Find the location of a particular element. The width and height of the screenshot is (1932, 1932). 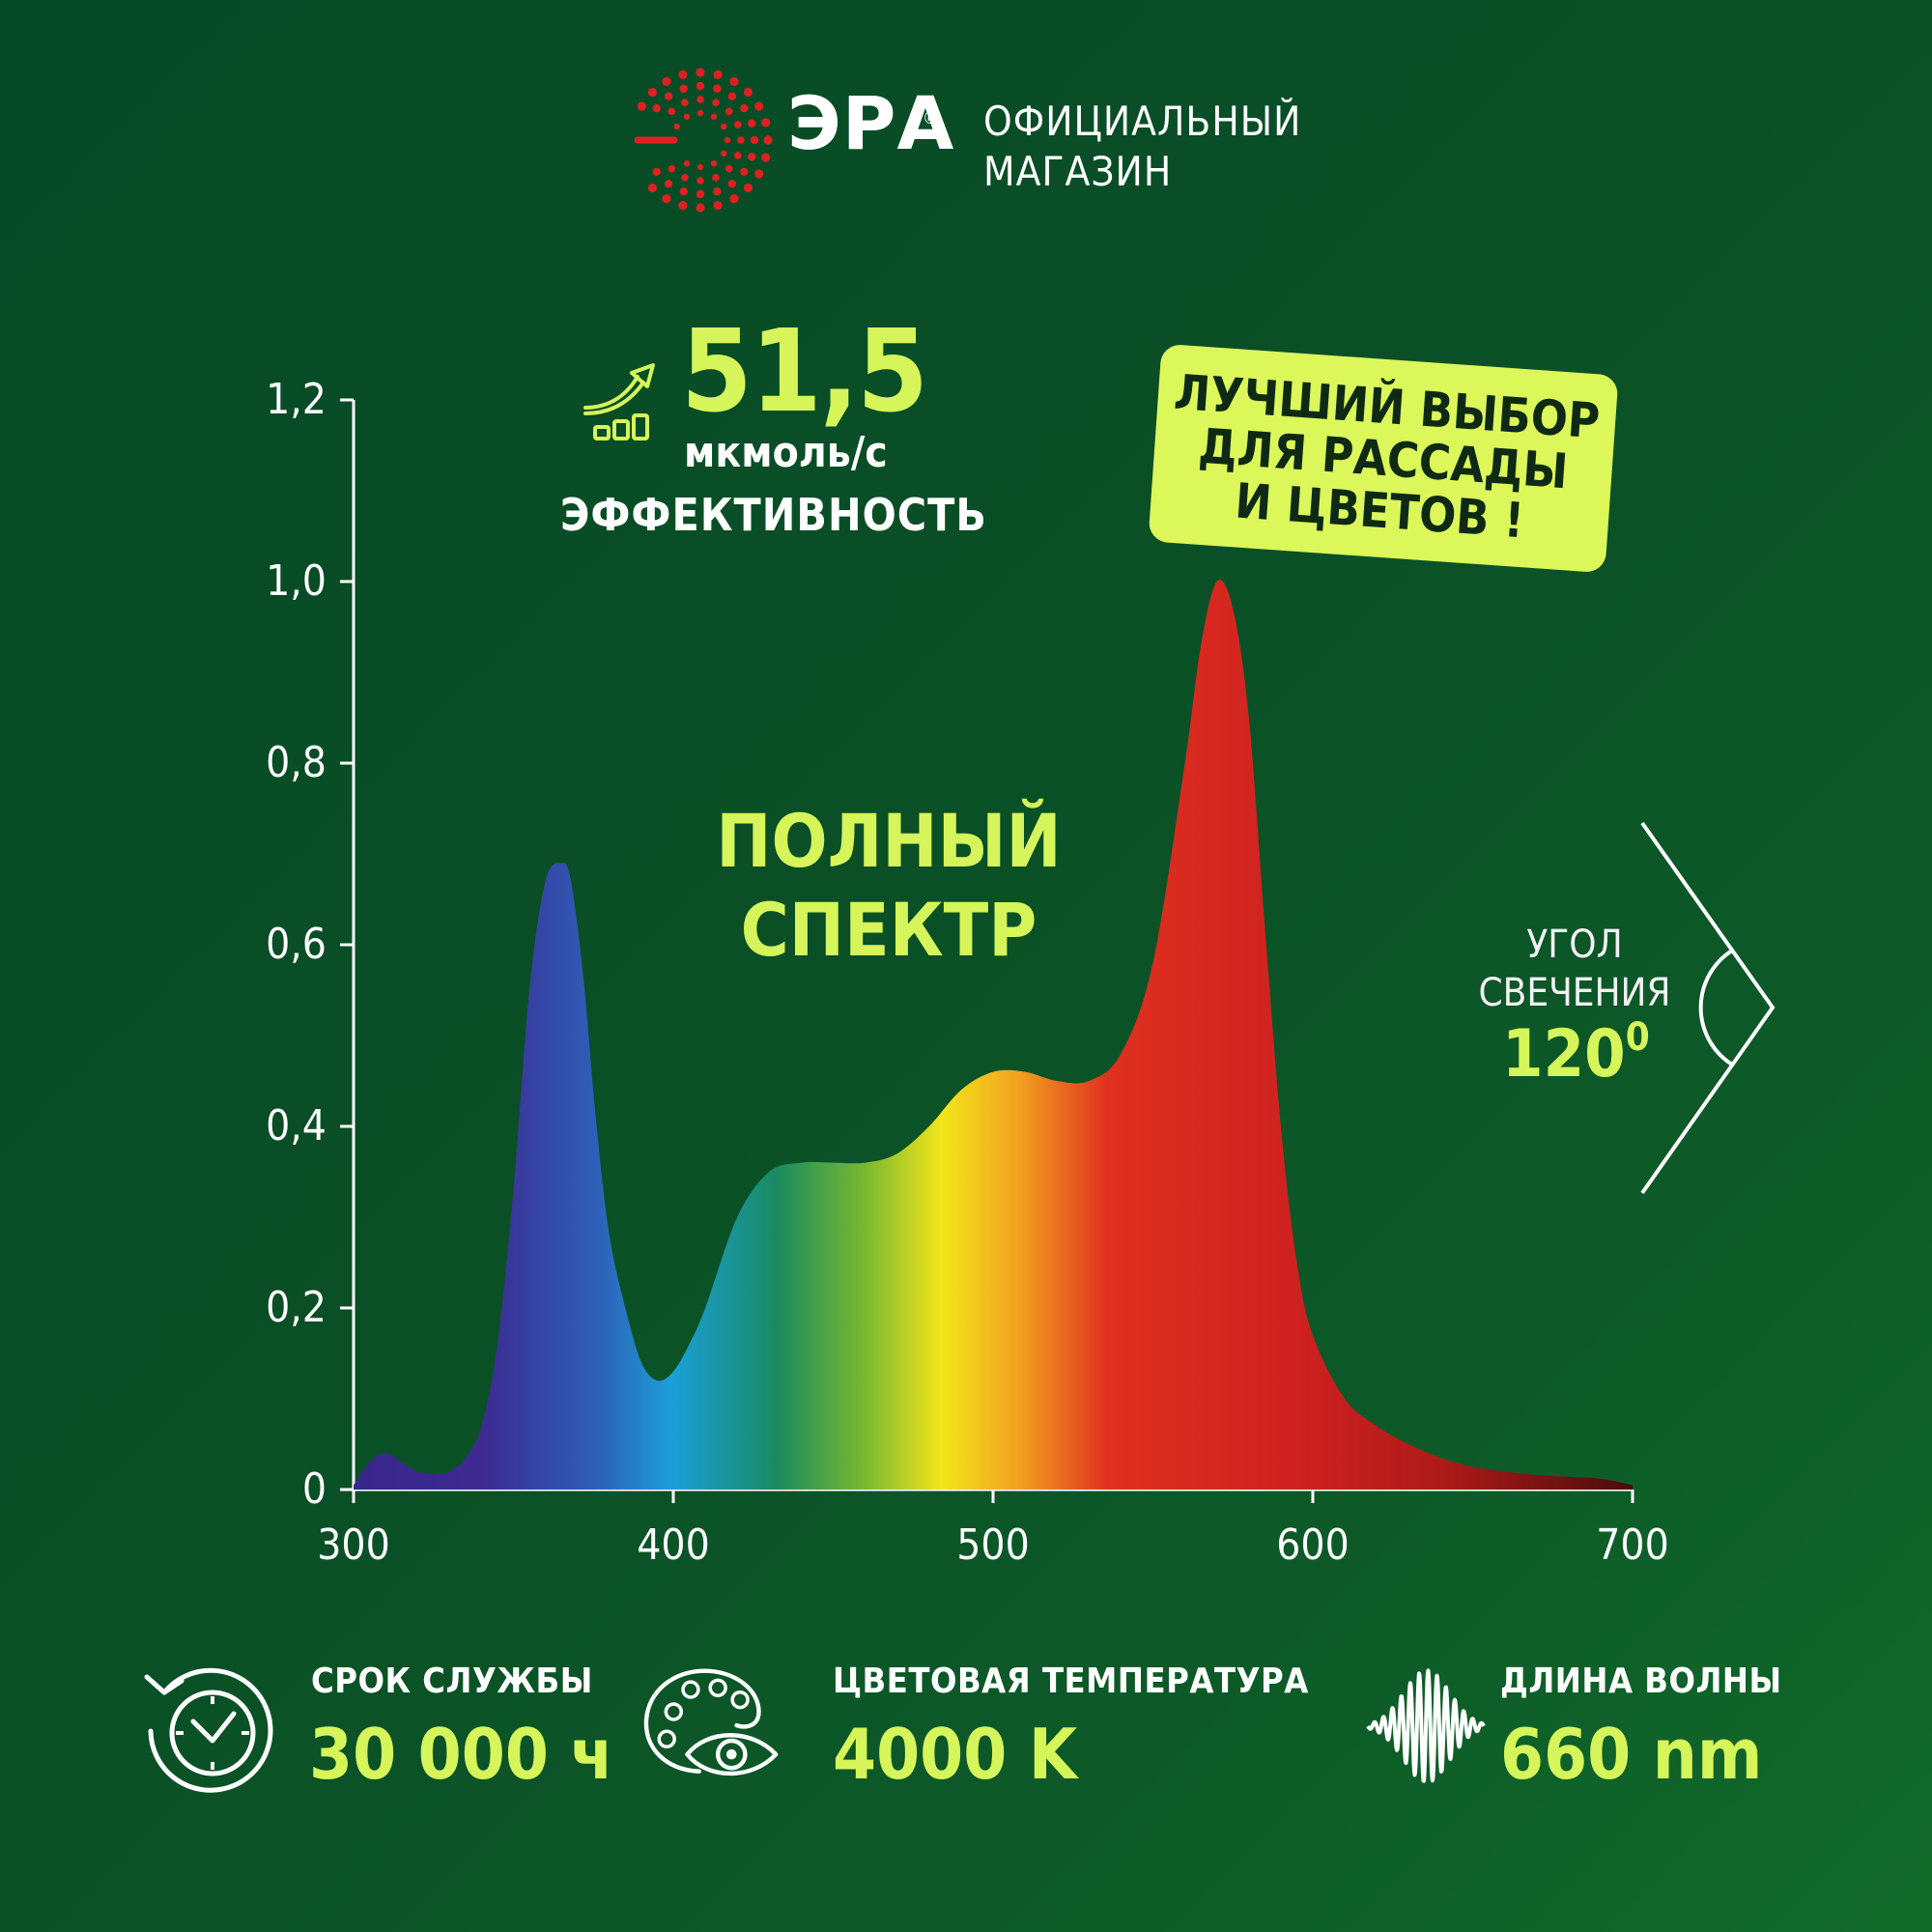

brand-name: ЭРА is located at coordinates (871, 123).